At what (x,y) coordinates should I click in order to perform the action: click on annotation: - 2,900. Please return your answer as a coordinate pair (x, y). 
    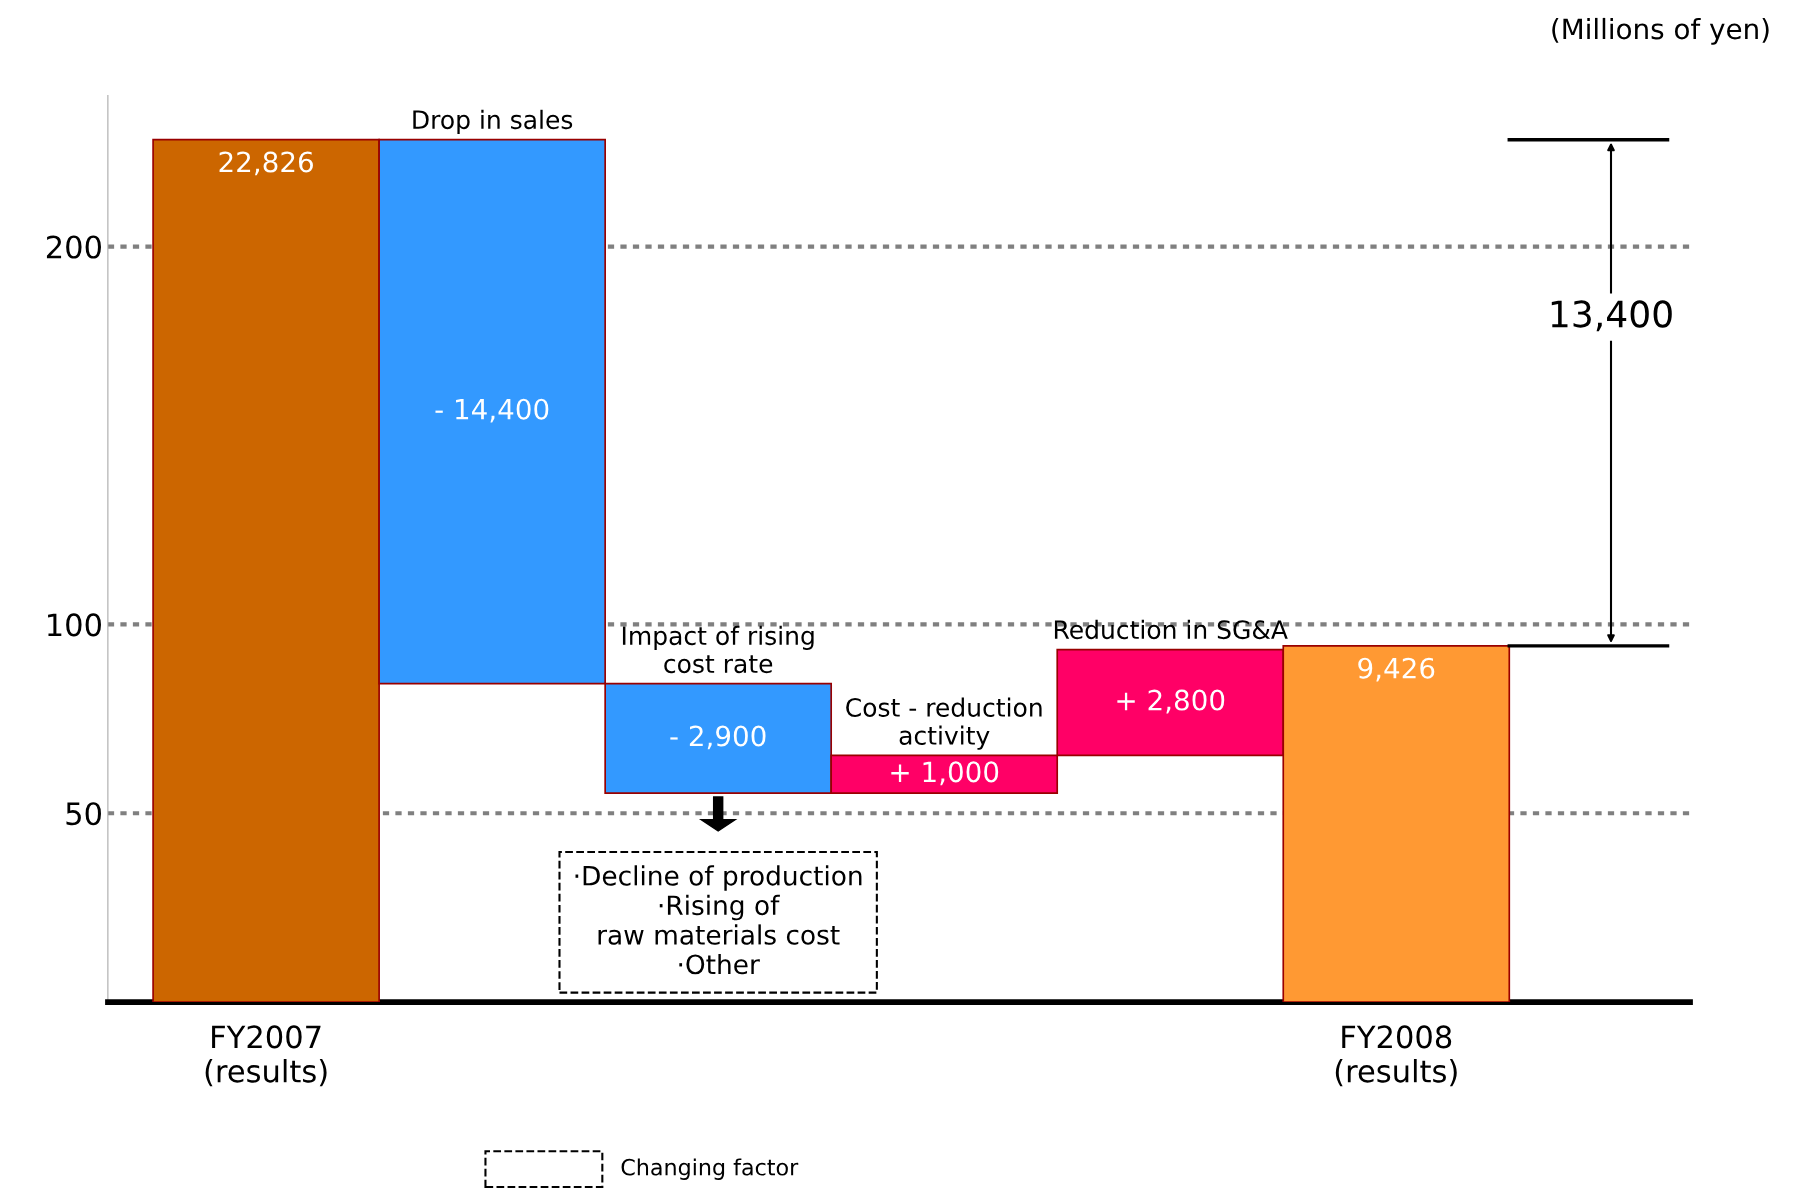
    Looking at the image, I should click on (718, 737).